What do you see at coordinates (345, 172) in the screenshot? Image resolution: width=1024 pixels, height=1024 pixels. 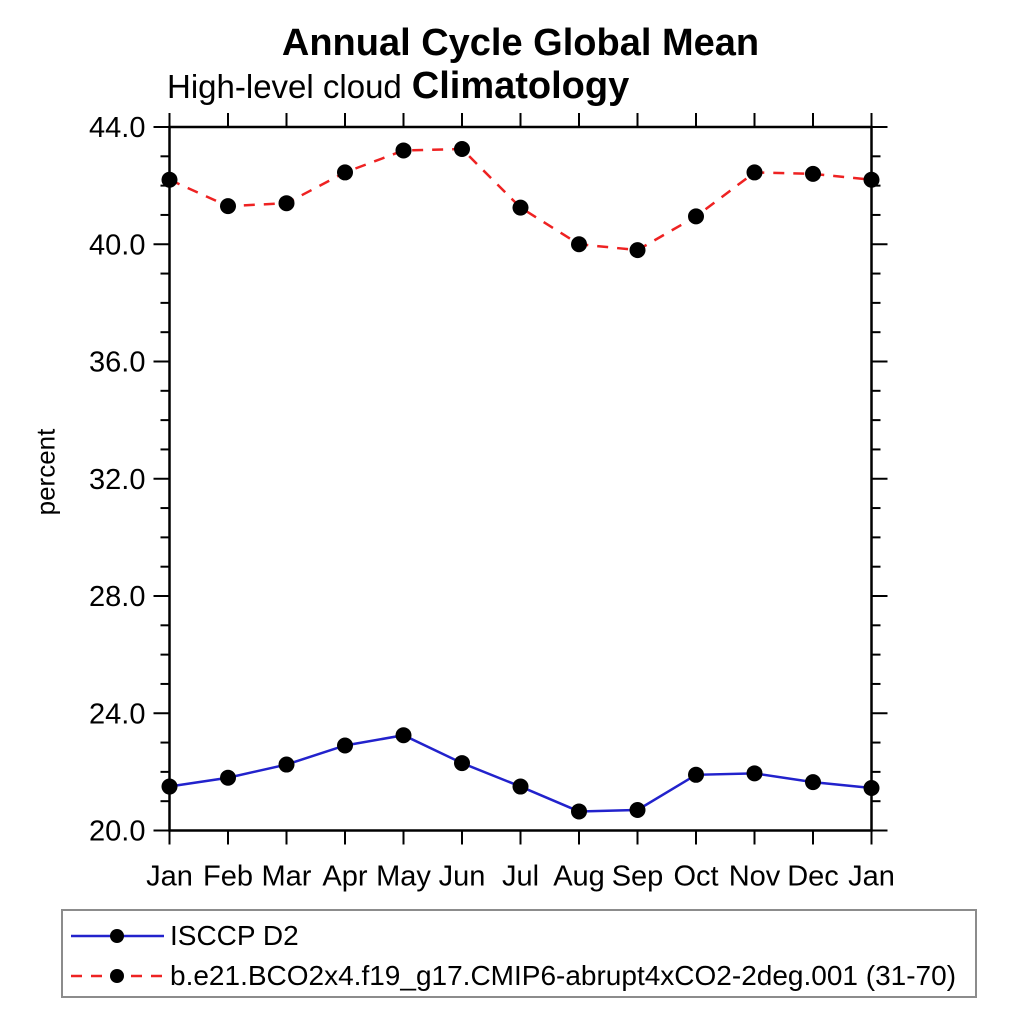 I see `data-point-1-Apr` at bounding box center [345, 172].